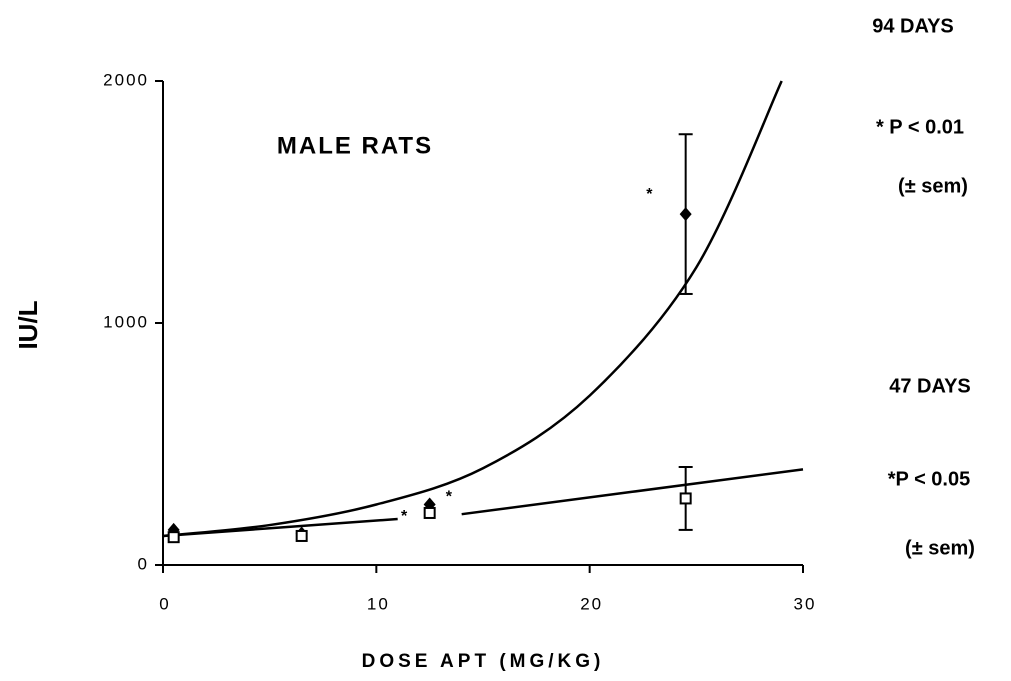 Image resolution: width=1011 pixels, height=681 pixels. What do you see at coordinates (126, 321) in the screenshot?
I see `y-tick-label: 1000` at bounding box center [126, 321].